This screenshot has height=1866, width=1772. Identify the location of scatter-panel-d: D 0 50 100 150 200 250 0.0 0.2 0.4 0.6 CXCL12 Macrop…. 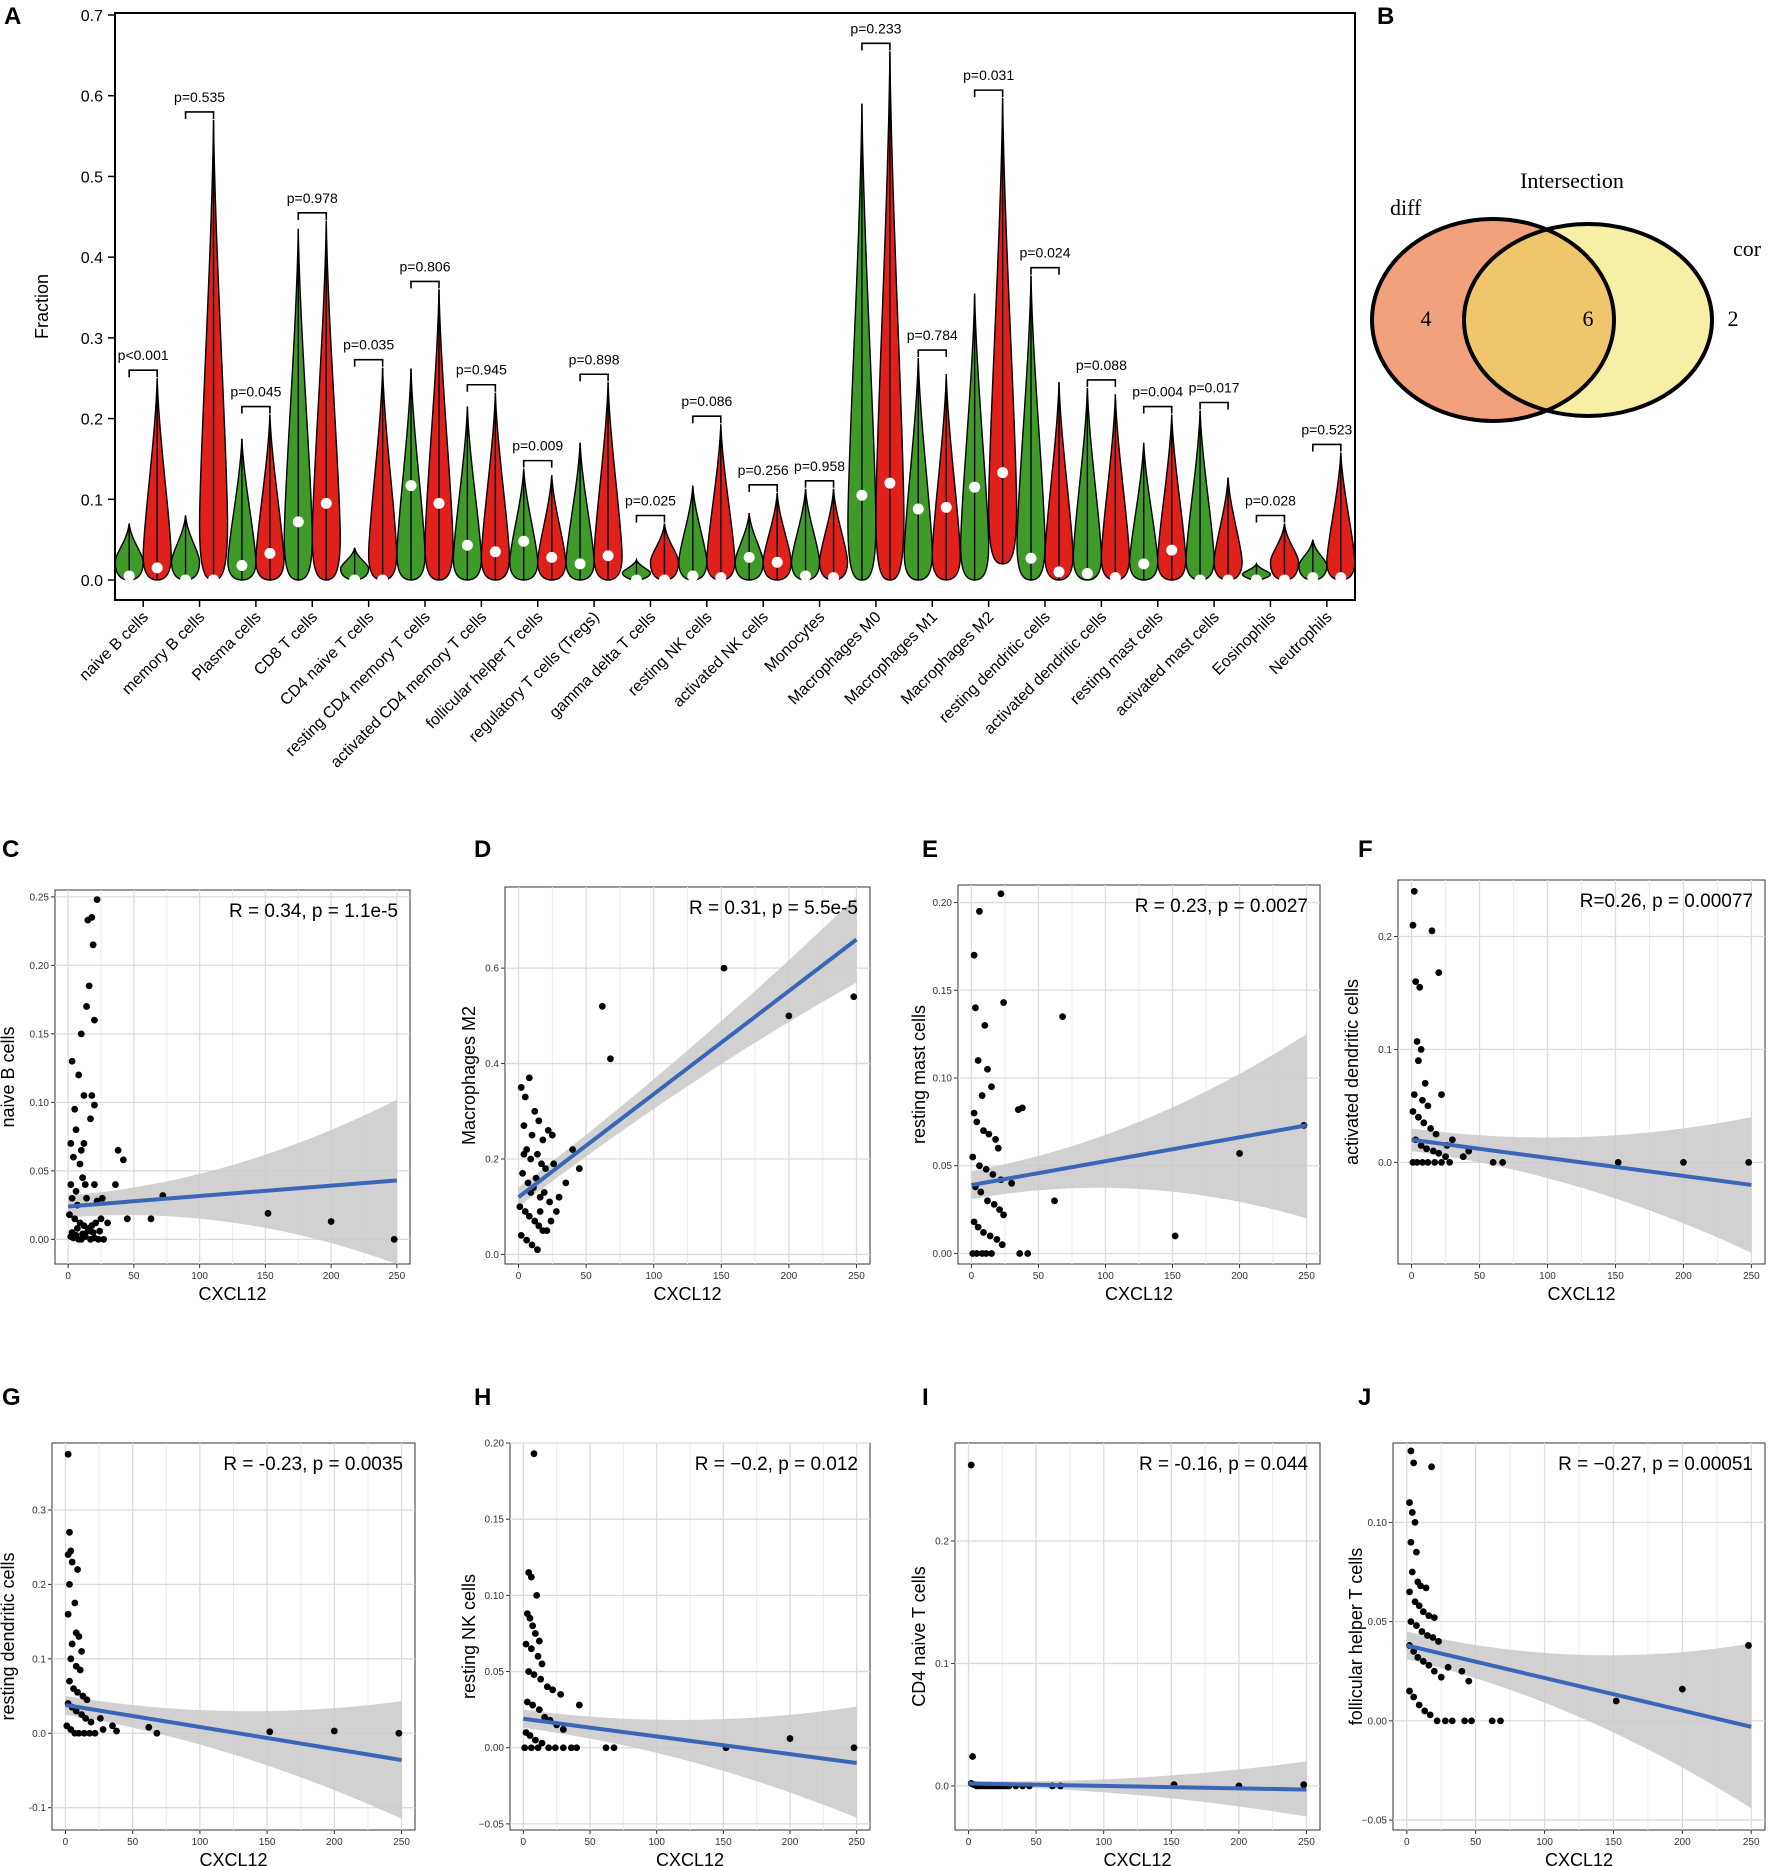
(665, 1070).